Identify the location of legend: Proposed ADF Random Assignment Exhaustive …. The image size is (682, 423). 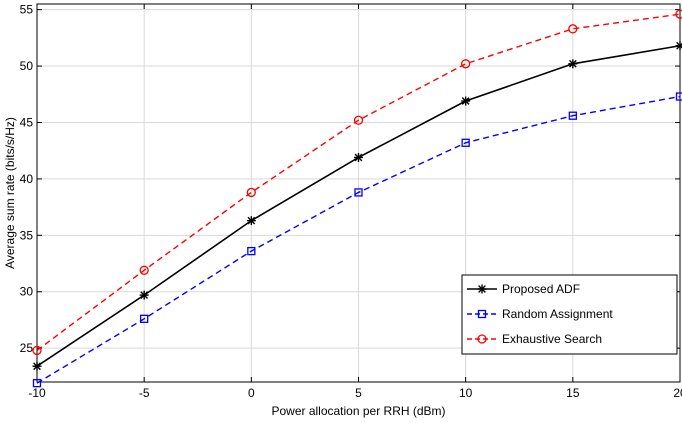
(569, 314).